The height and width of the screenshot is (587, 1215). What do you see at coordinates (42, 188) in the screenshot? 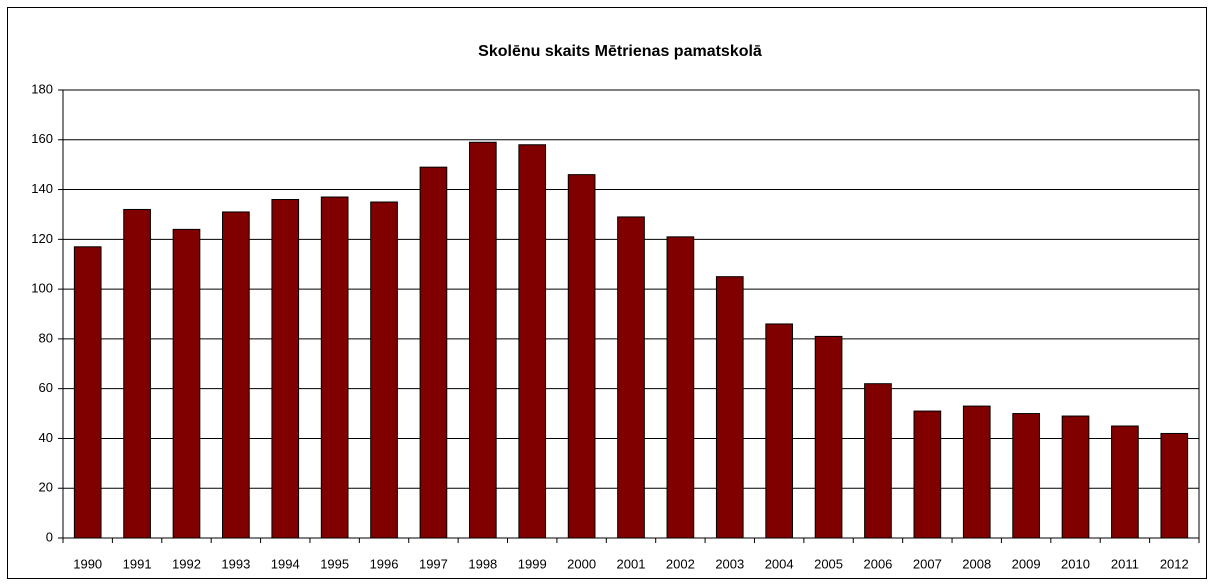
I see `y-tick-label: 140` at bounding box center [42, 188].